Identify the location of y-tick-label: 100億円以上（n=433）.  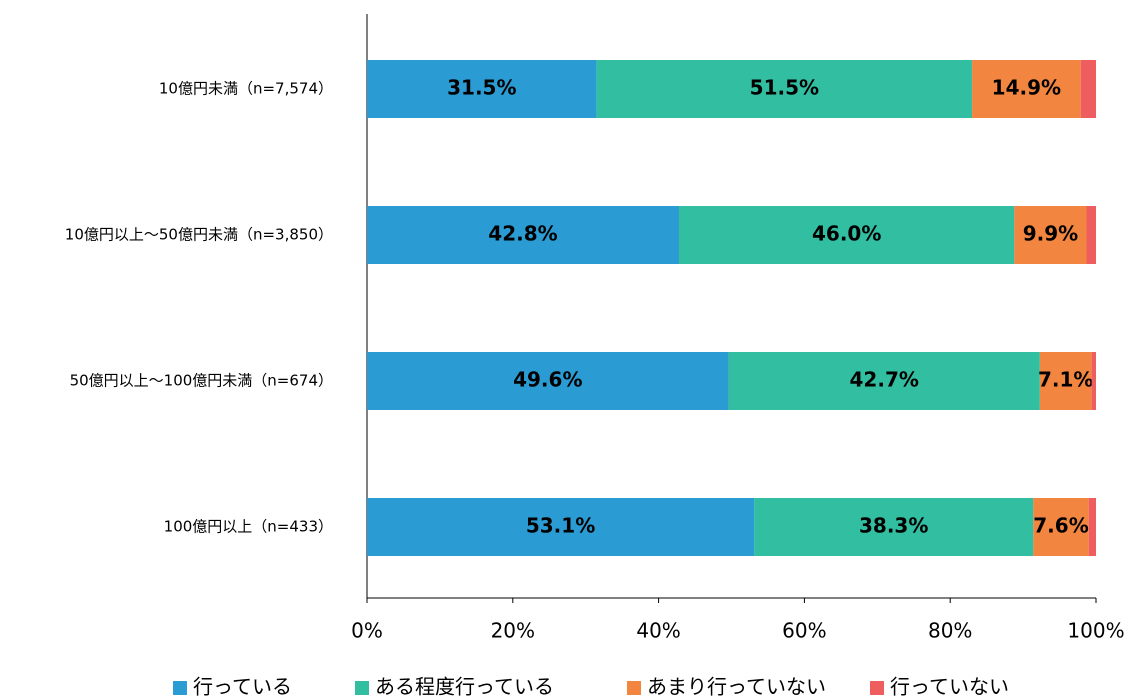
(248, 527).